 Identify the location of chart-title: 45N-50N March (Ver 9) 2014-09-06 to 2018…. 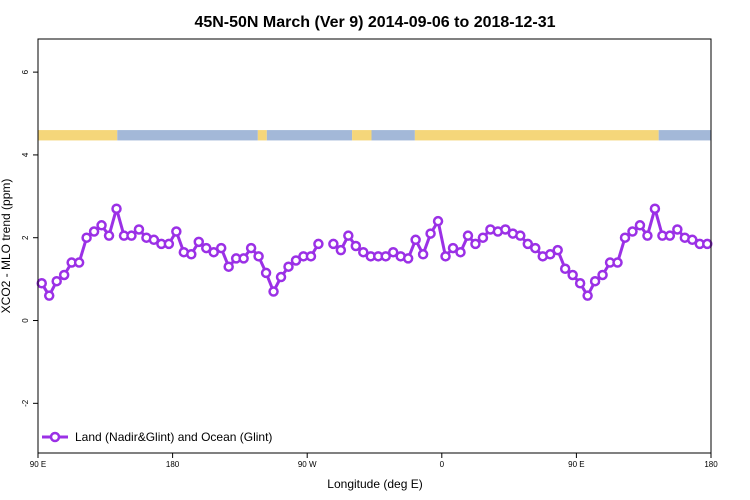
(374, 22).